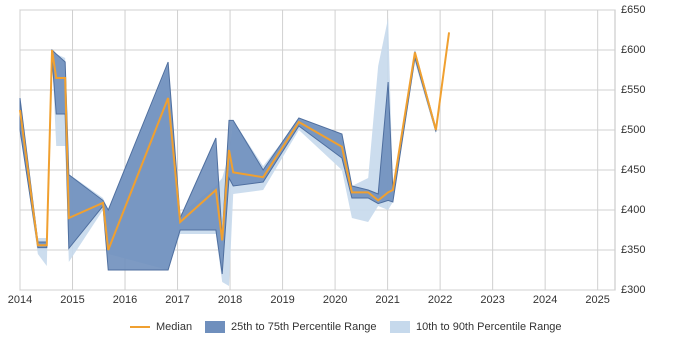 This screenshot has width=700, height=355. What do you see at coordinates (72, 300) in the screenshot?
I see `x-tick-label: 2015` at bounding box center [72, 300].